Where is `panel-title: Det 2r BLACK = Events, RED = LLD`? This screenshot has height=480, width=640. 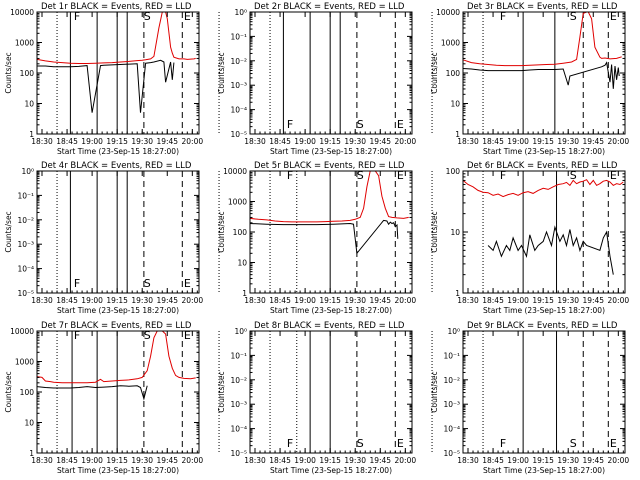 panel-title: Det 2r BLACK = Events, RED = LLD is located at coordinates (329, 7).